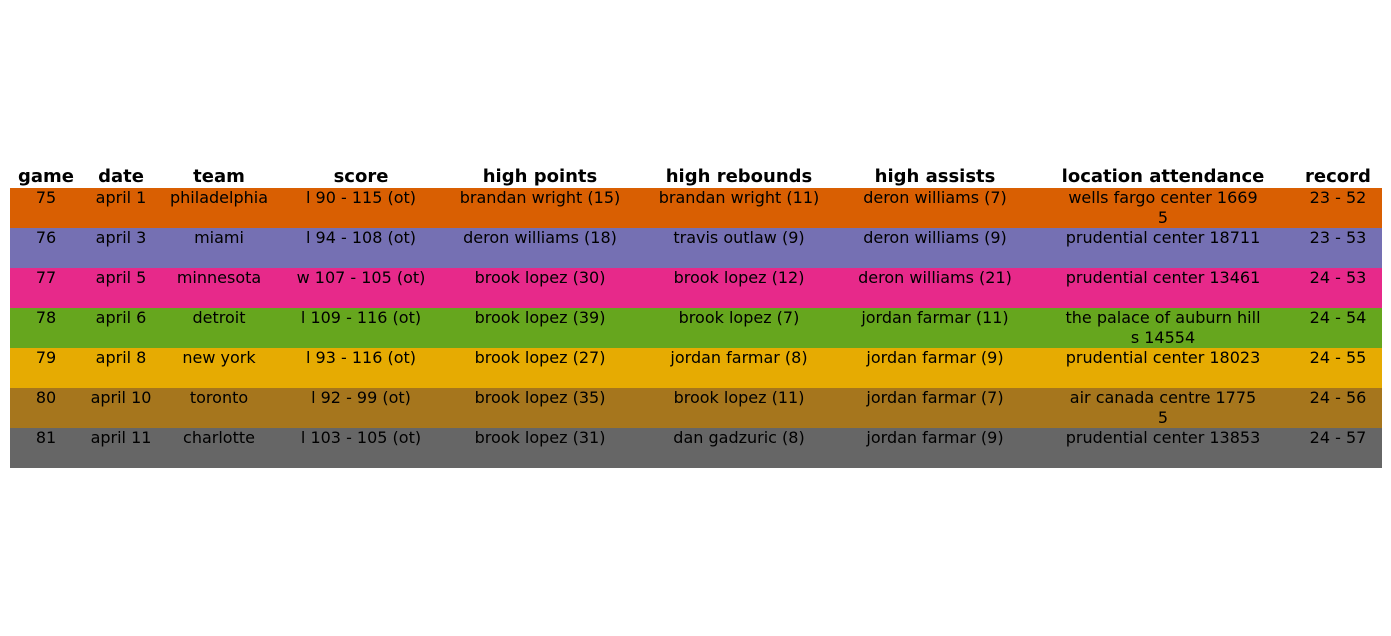 Image resolution: width=1391 pixels, height=636 pixels. What do you see at coordinates (935, 197) in the screenshot?
I see `table-cell-high-assists: deron williams (7)` at bounding box center [935, 197].